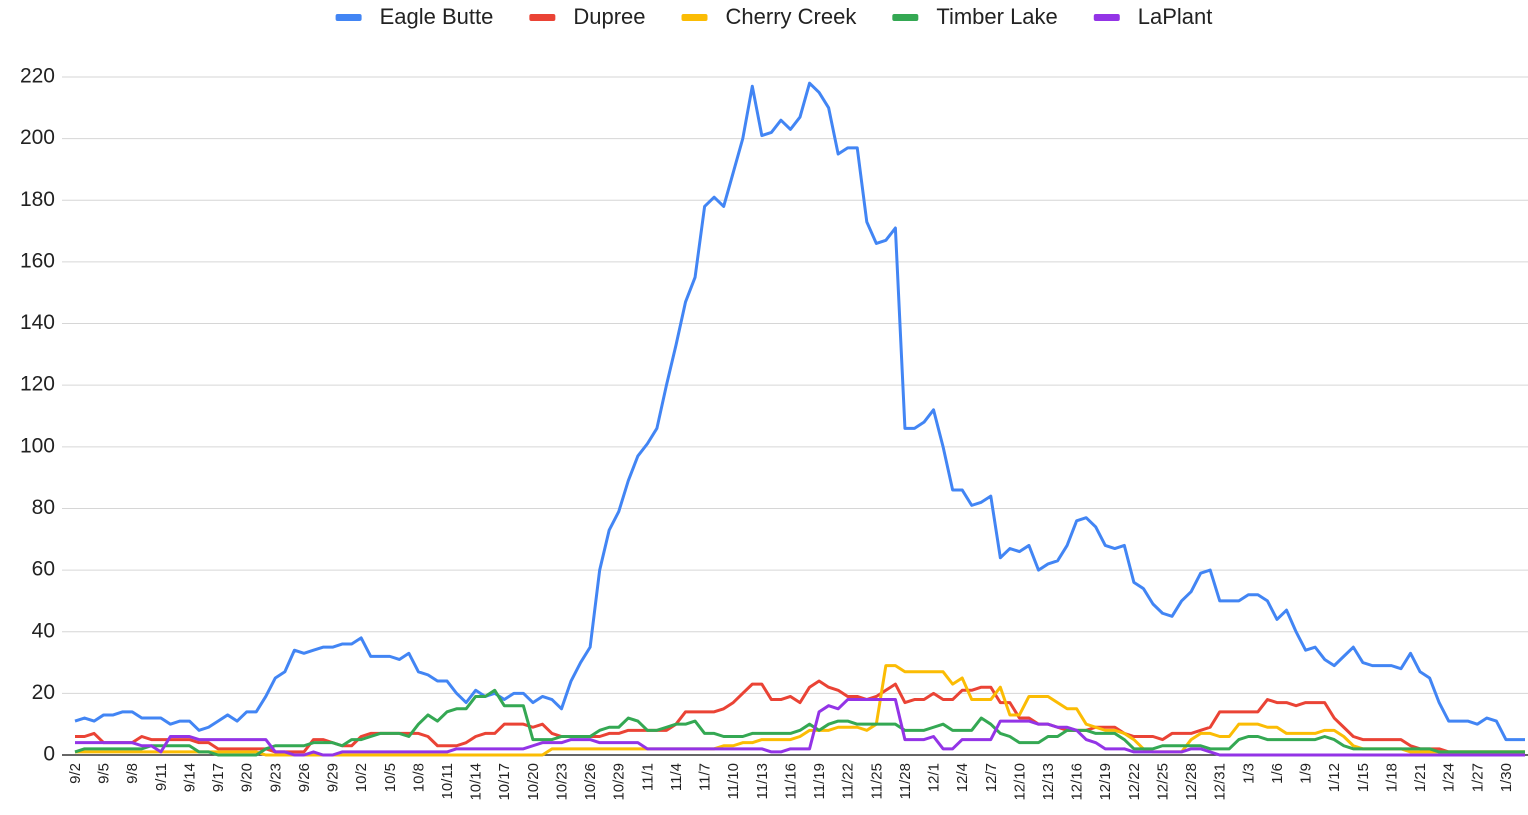 This screenshot has width=1528, height=815. What do you see at coordinates (247, 777) in the screenshot?
I see `x-tick-label: 9/20` at bounding box center [247, 777].